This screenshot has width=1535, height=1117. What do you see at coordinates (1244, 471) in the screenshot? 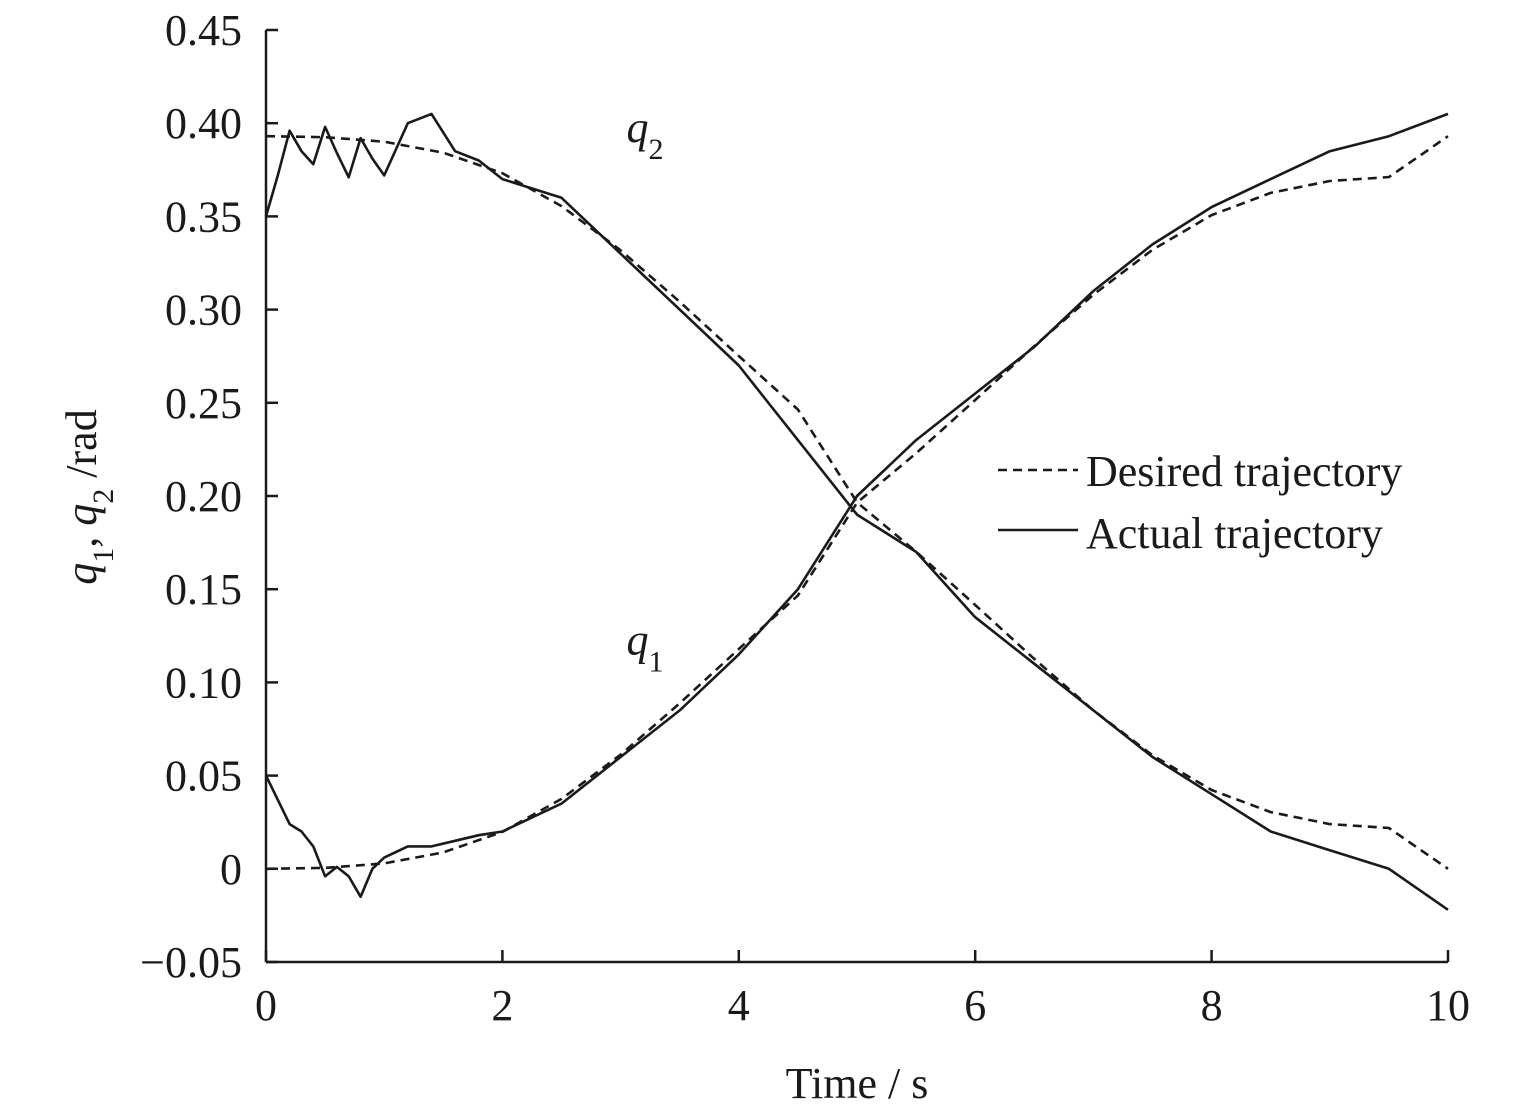
I see `legend-label-desired: Desired trajectory` at bounding box center [1244, 471].